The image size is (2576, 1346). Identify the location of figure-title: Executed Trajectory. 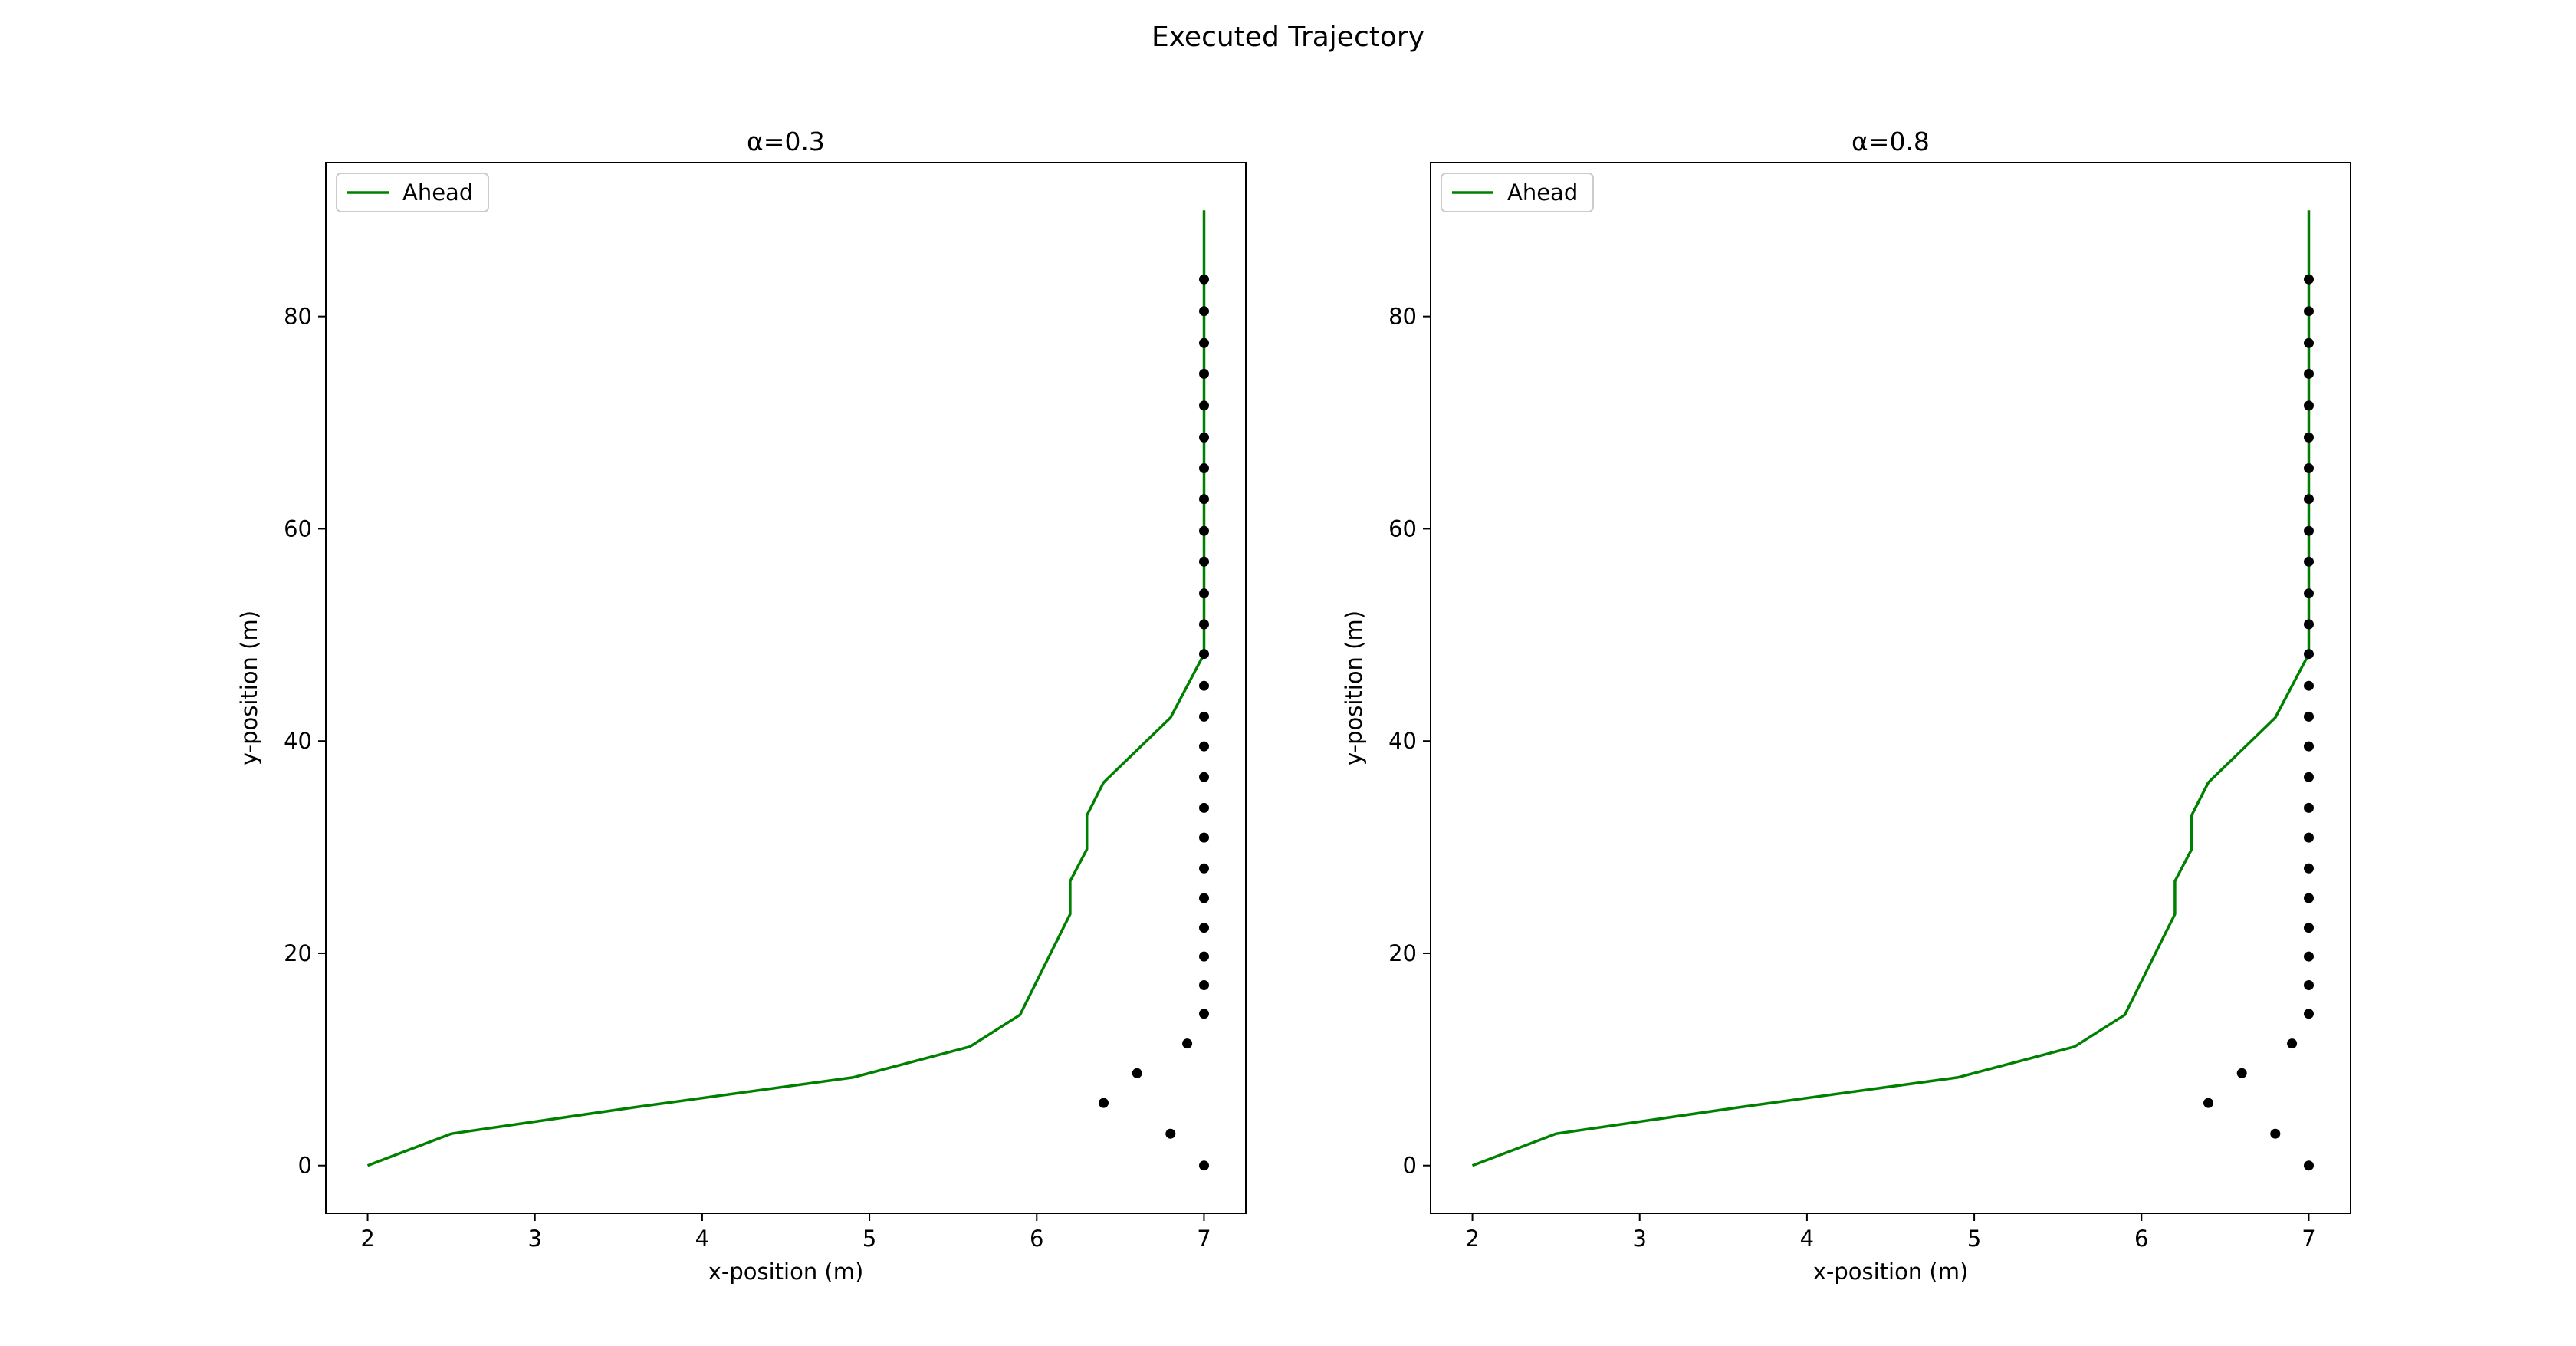
(1288, 37).